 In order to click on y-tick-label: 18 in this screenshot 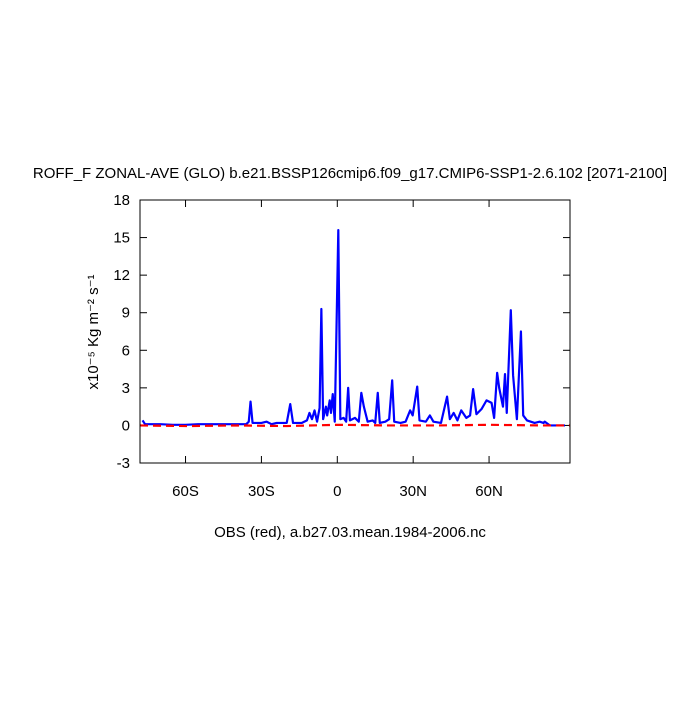, I will do `click(121, 200)`.